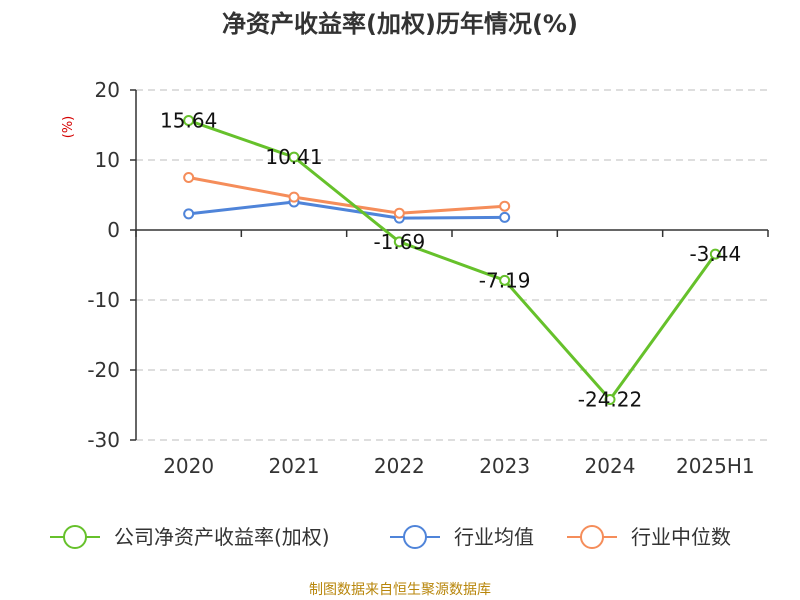 The width and height of the screenshot is (800, 600). I want to click on y-tick-label: 0, so click(113, 230).